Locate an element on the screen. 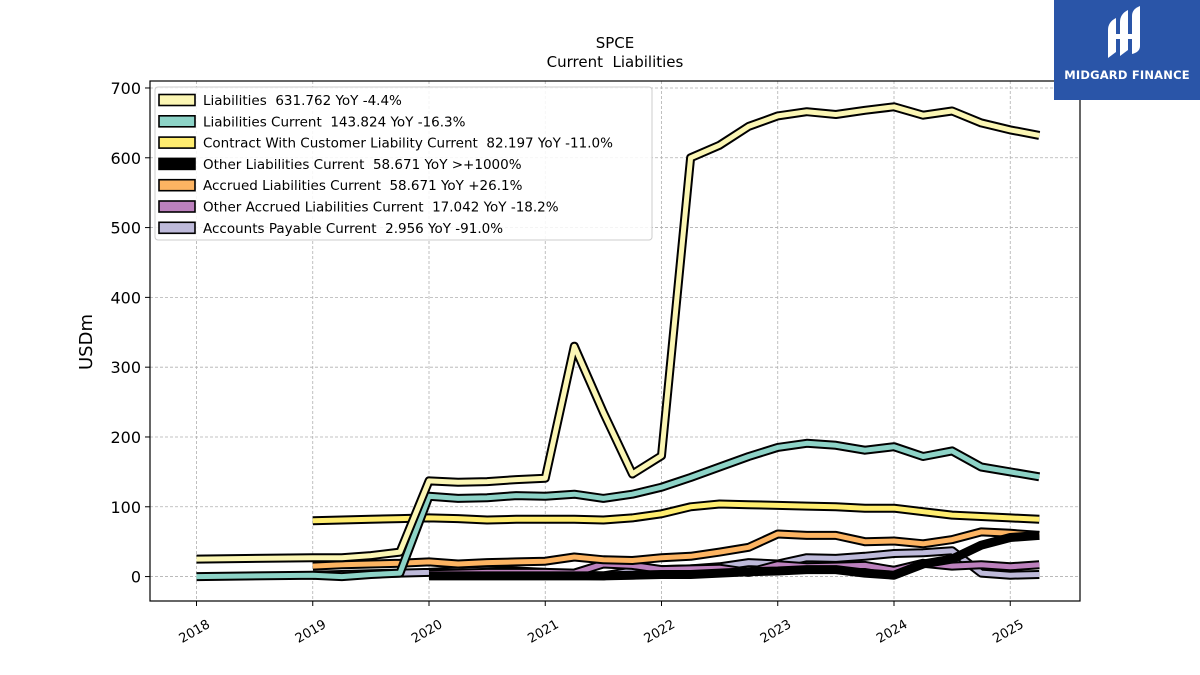  y-tick-label: 300 is located at coordinates (125, 367).